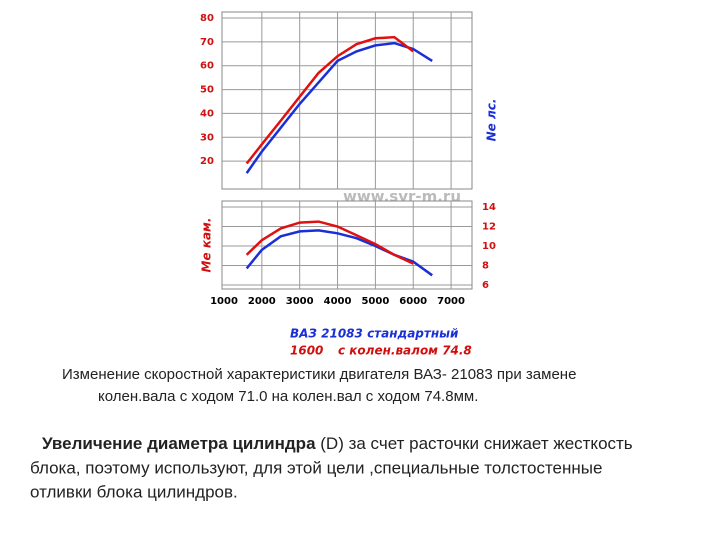  Describe the element at coordinates (375, 301) in the screenshot. I see `x-tick-label: 5000` at that location.